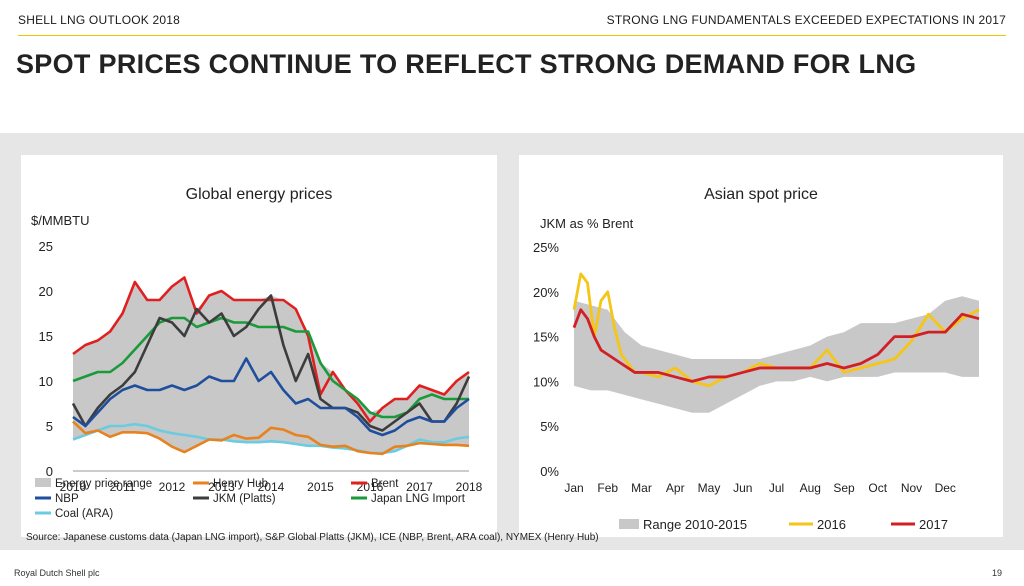  Describe the element at coordinates (911, 488) in the screenshot. I see `x-tick-label: Nov` at that location.